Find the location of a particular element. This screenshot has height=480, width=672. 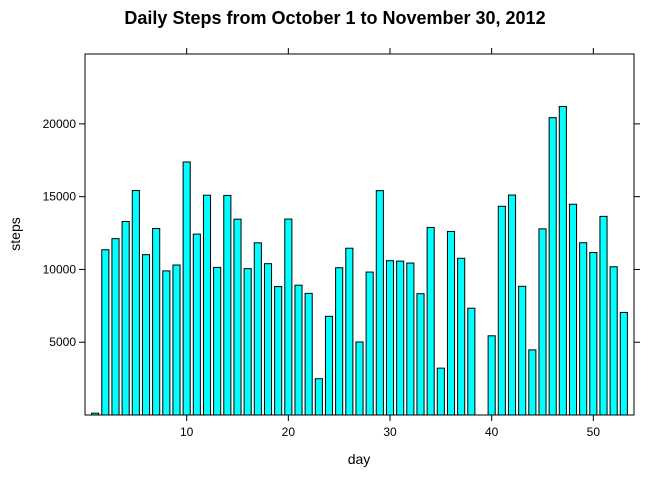

x-tick-label-40: 40 is located at coordinates (492, 432).